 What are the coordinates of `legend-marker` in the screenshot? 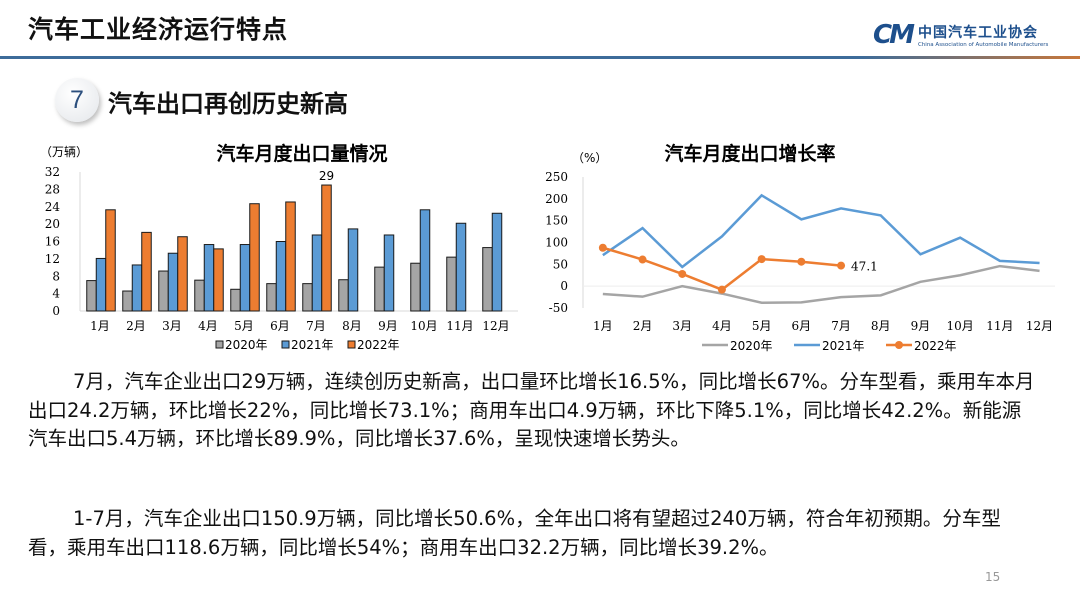 It's located at (899, 345).